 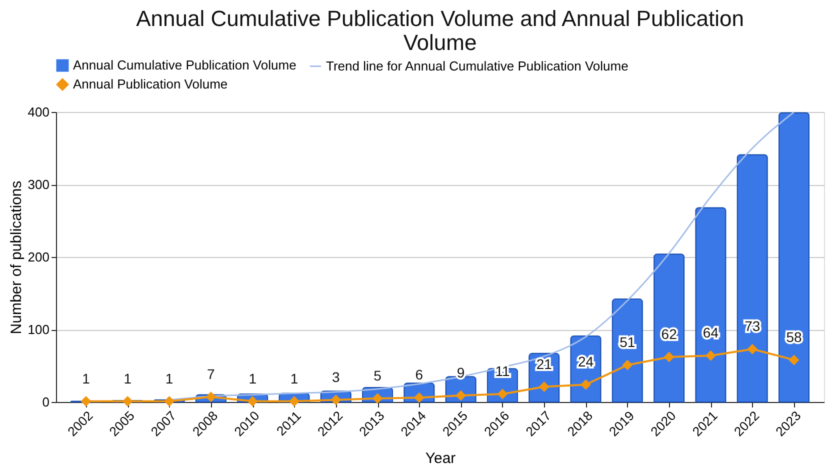 What do you see at coordinates (16, 257) in the screenshot?
I see `y-axis-title: Number of publications` at bounding box center [16, 257].